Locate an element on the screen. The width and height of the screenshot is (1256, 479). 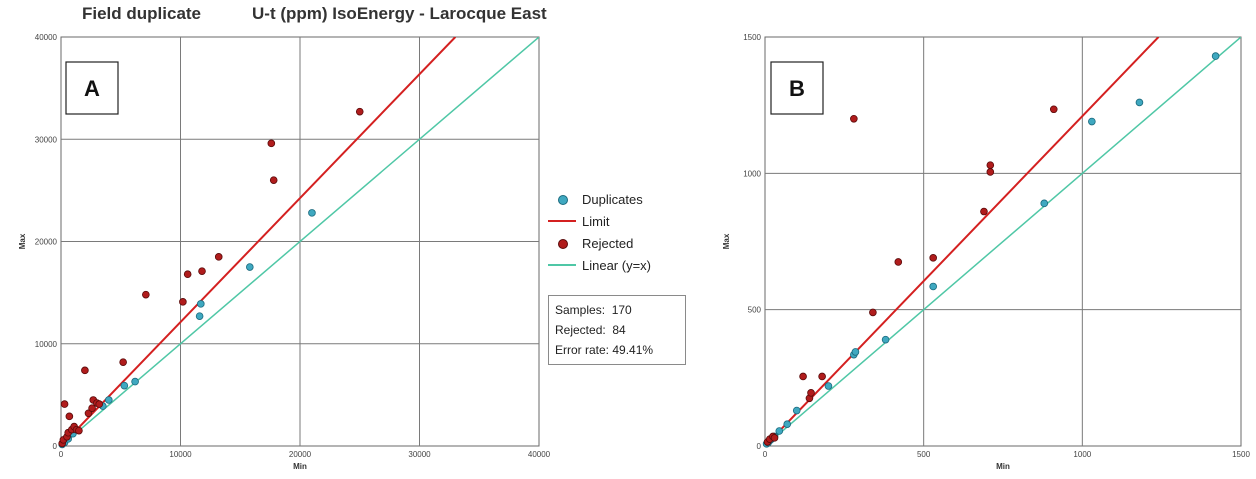
y-tick-label: 1000 is located at coordinates (752, 173).